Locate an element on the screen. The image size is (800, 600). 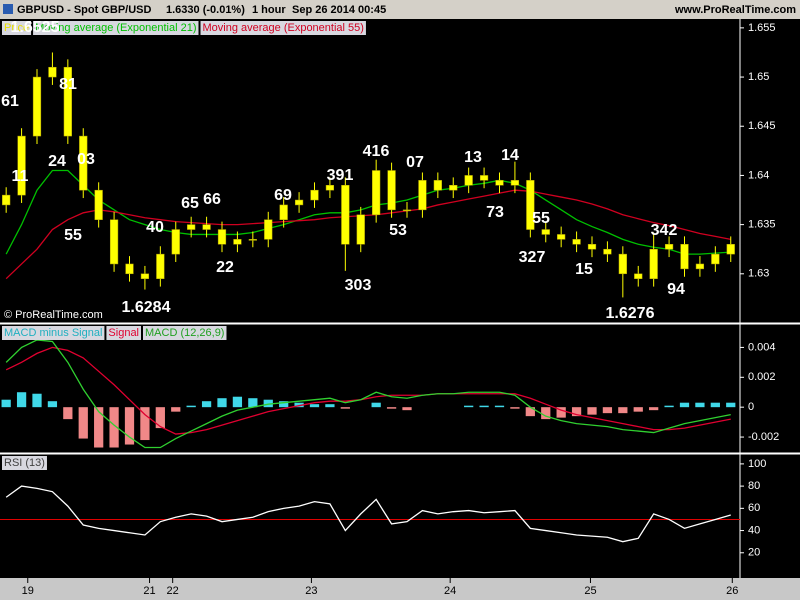
price-annotation: 24 is located at coordinates (57, 161).